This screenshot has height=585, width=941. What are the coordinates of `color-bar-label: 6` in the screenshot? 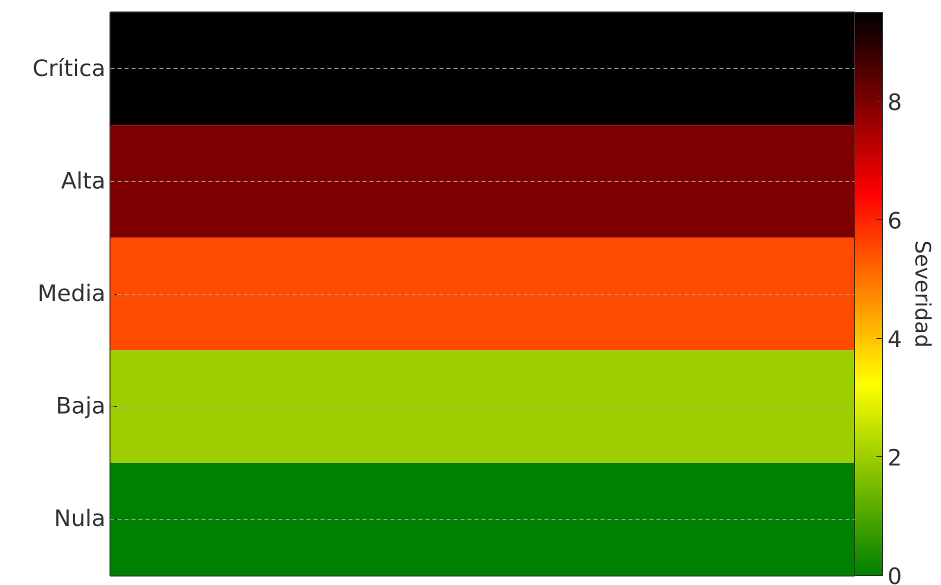 It's located at (895, 221).